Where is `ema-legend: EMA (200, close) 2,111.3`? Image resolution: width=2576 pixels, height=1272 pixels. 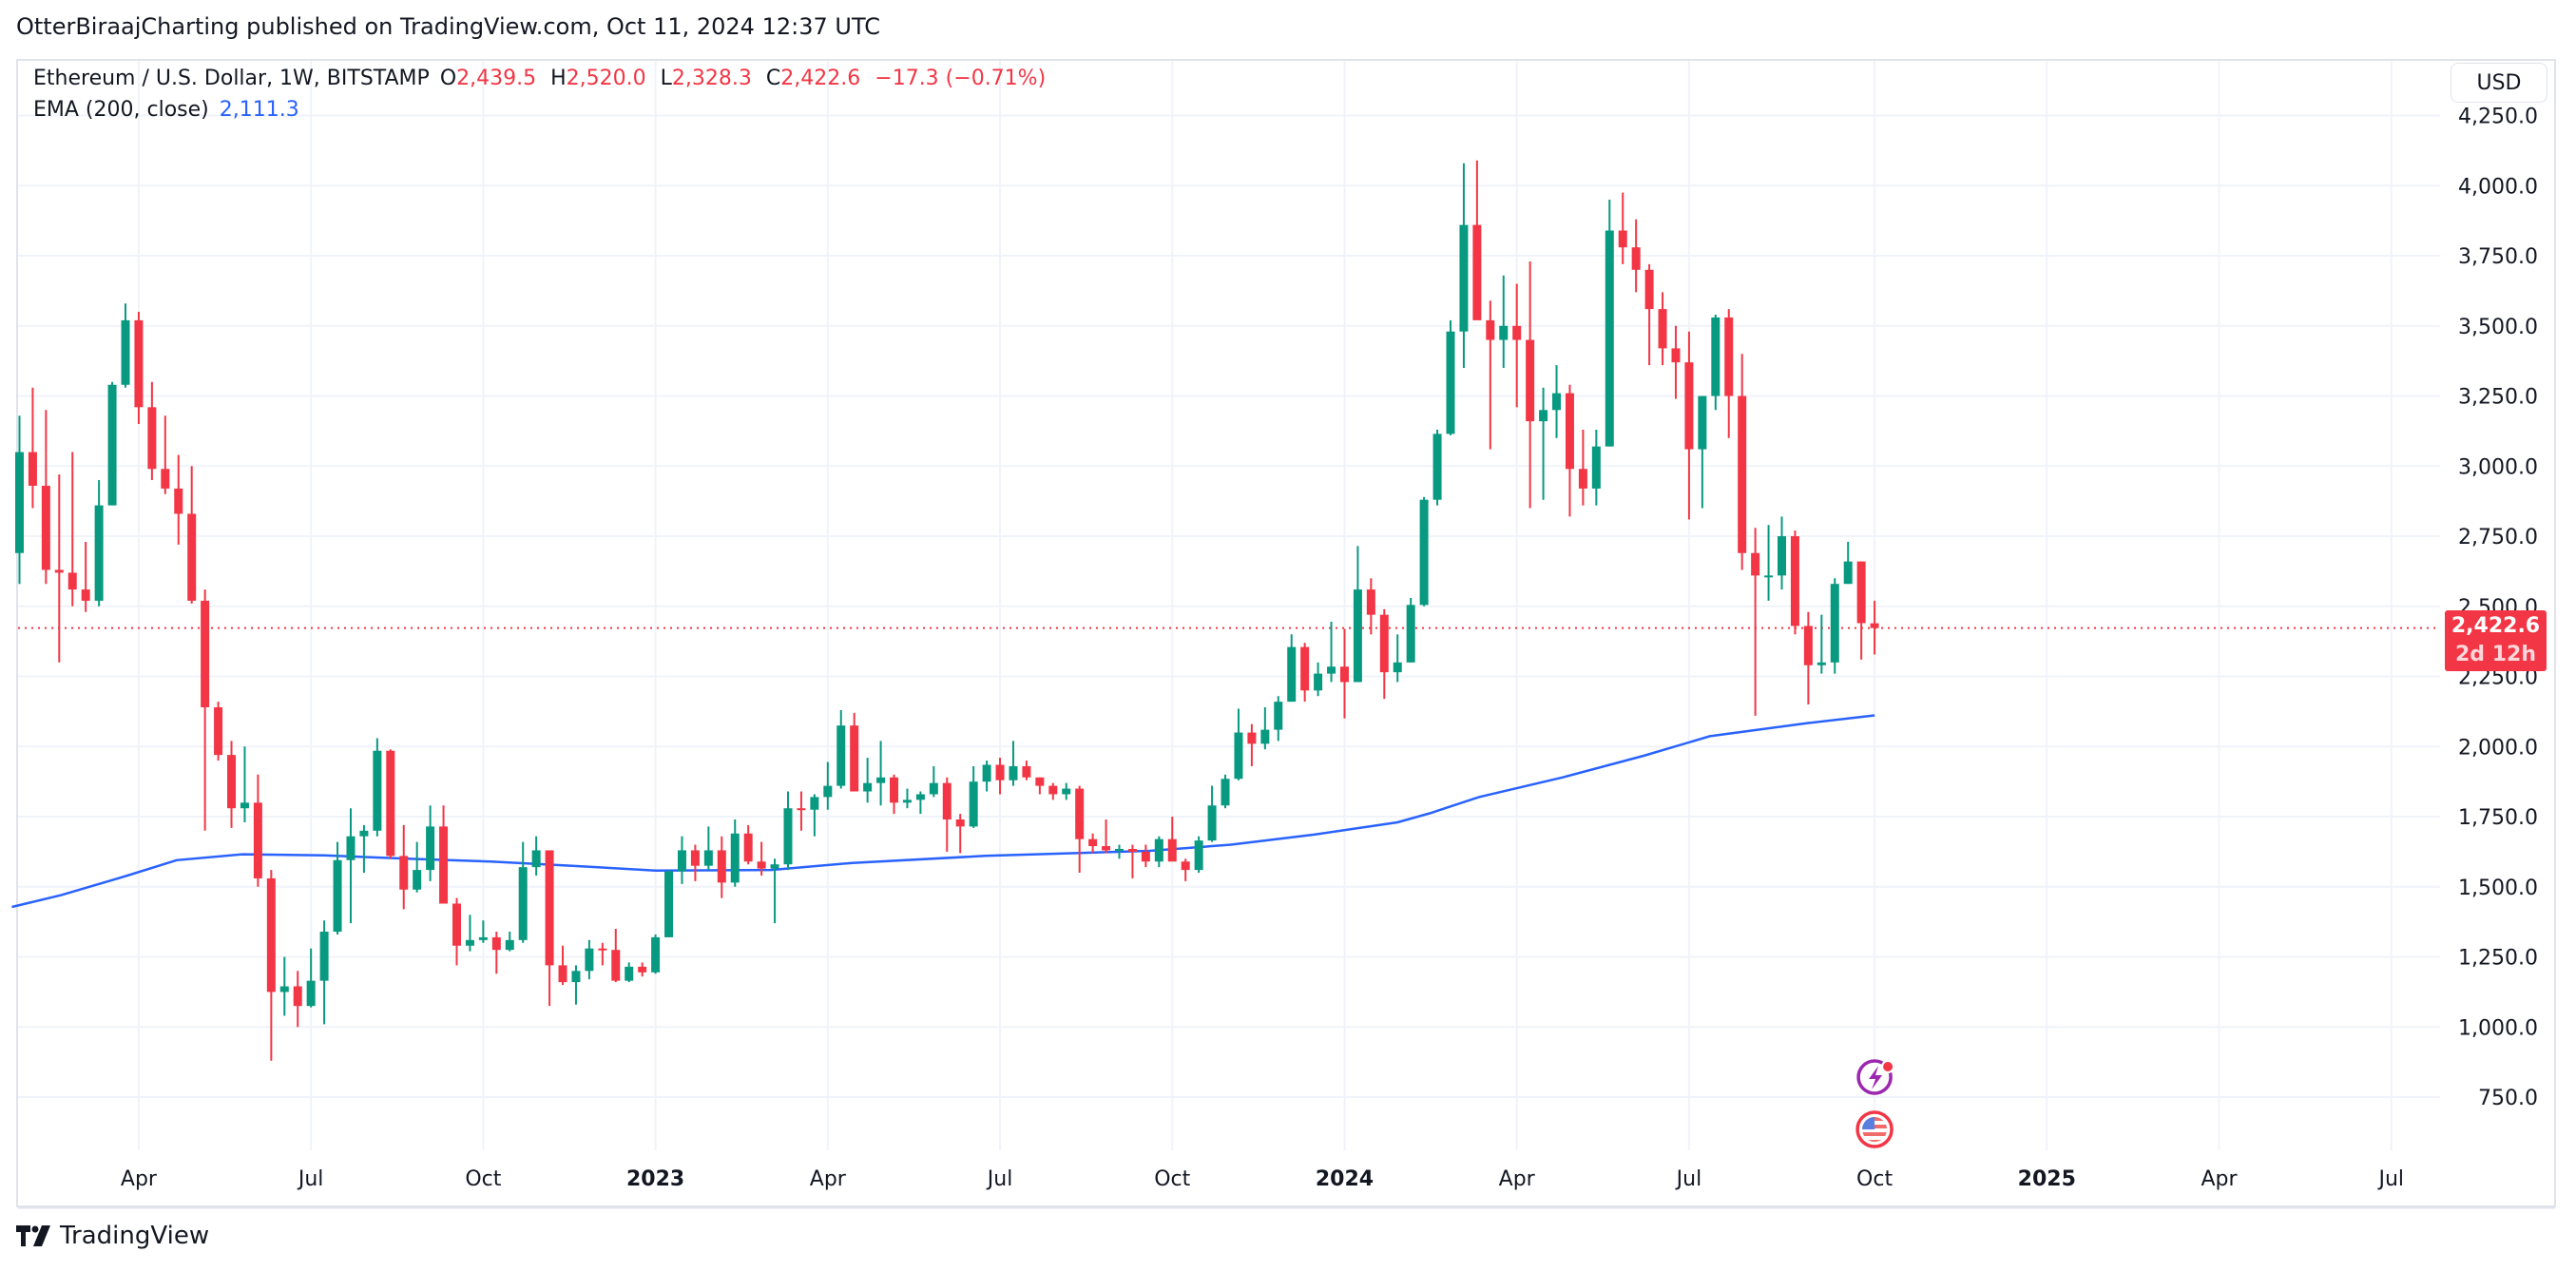 ema-legend: EMA (200, close) 2,111.3 is located at coordinates (168, 110).